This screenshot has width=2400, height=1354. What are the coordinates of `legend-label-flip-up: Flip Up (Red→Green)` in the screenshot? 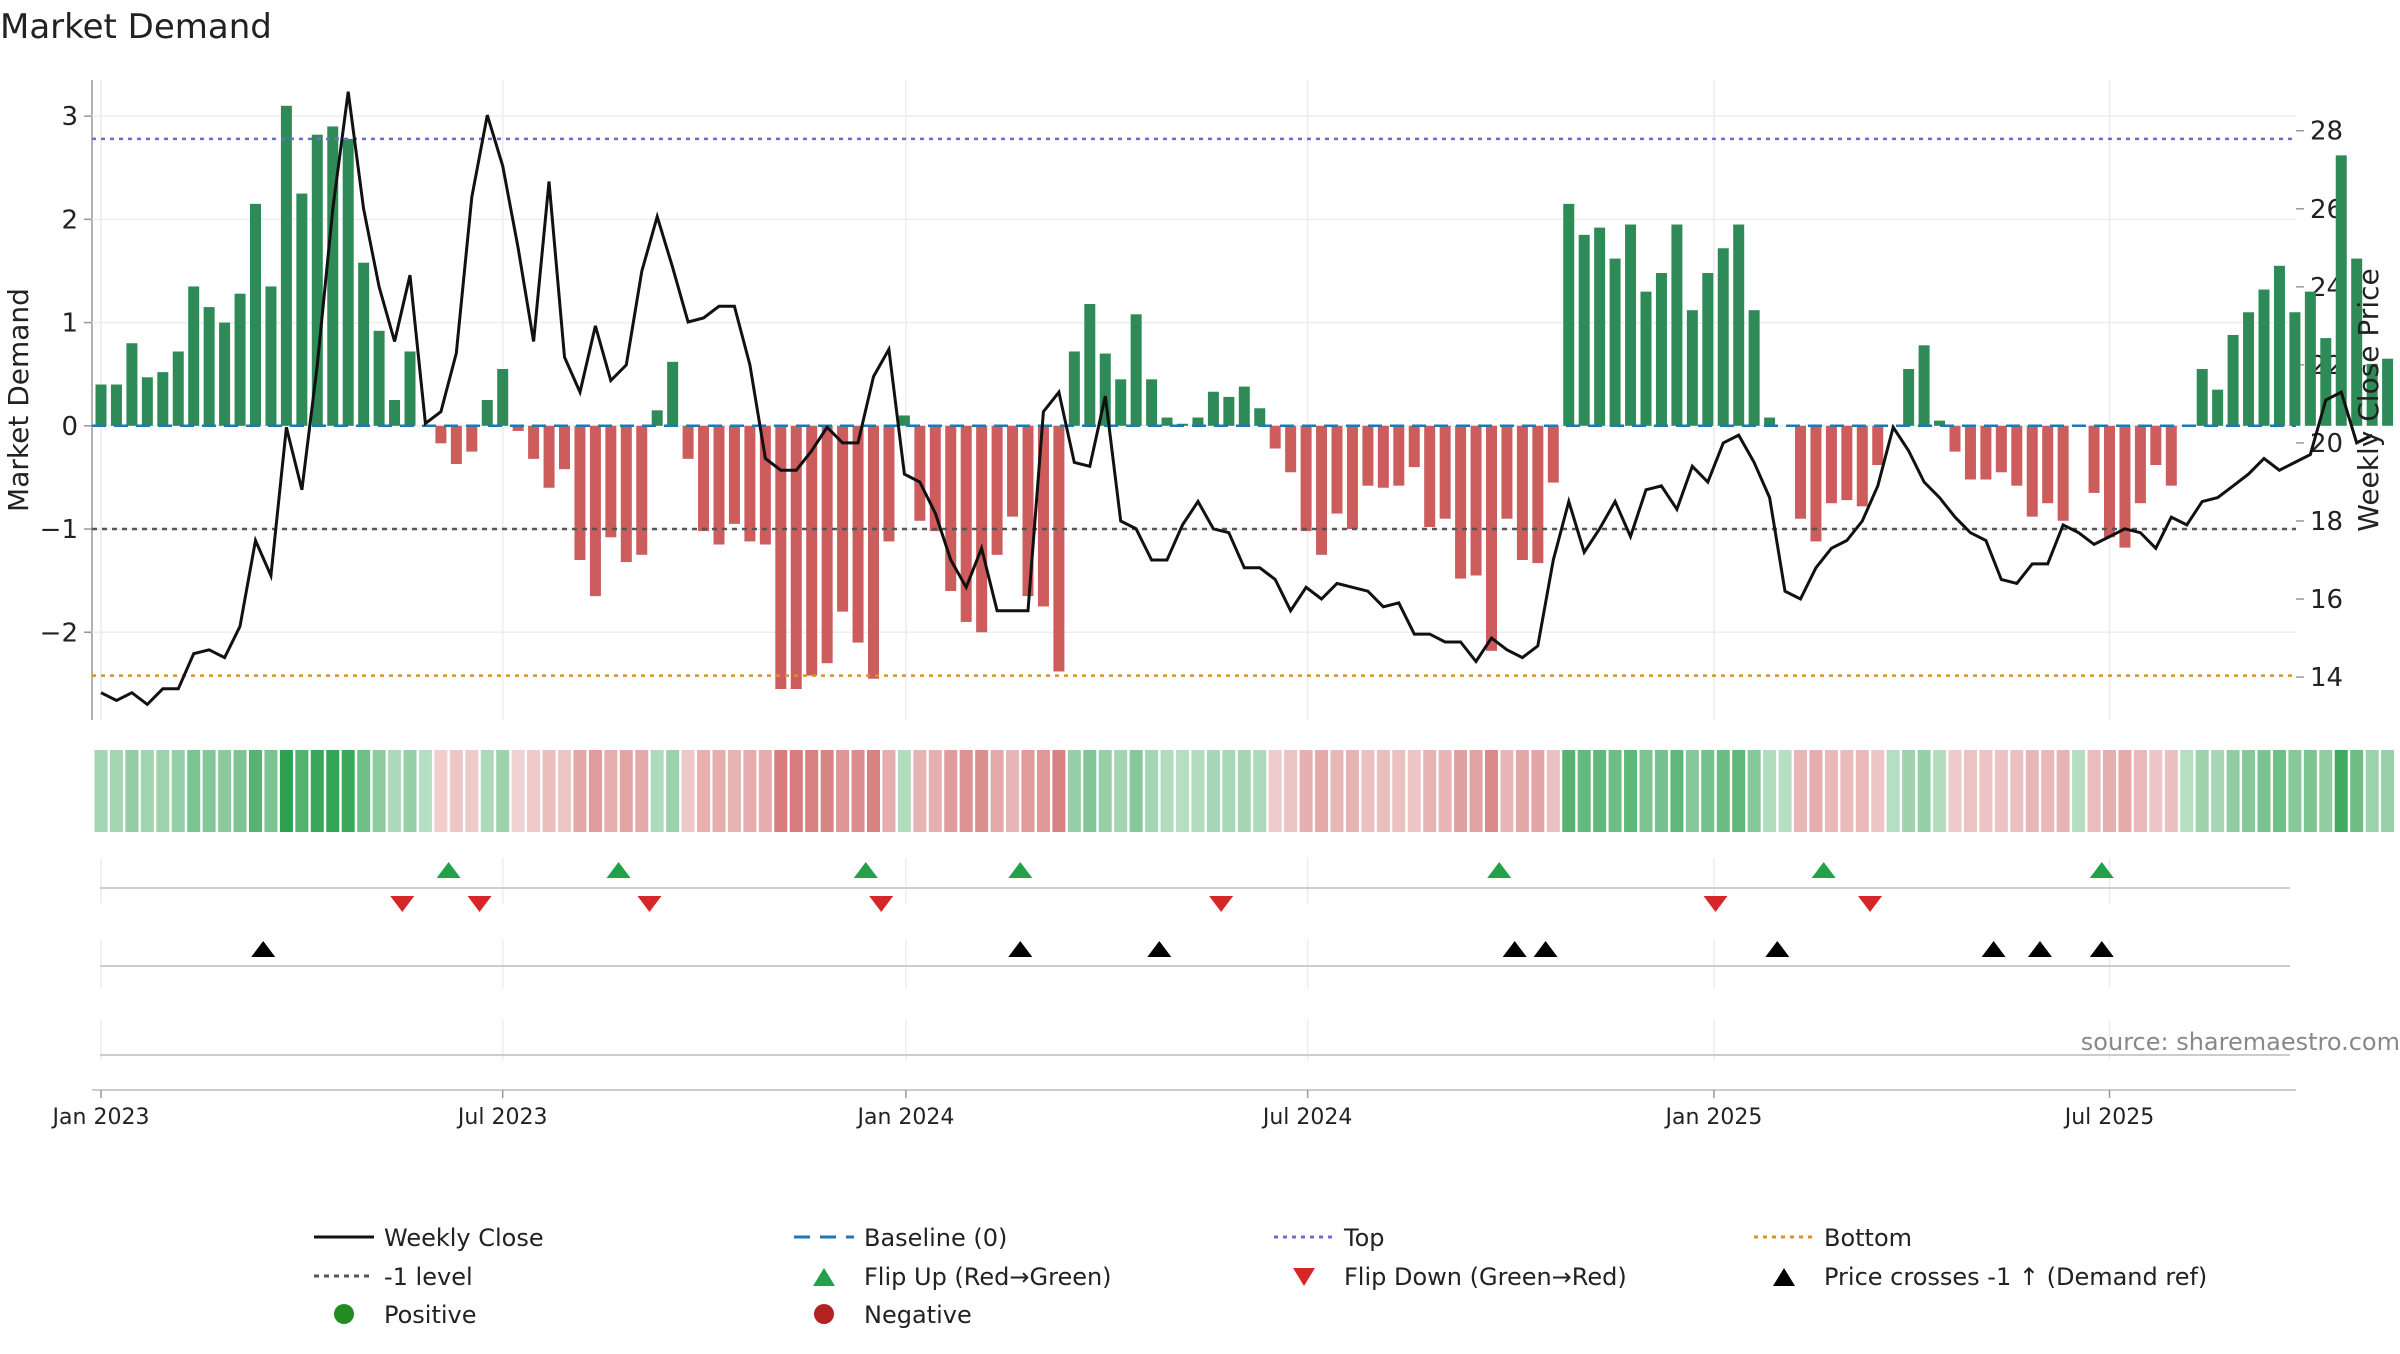 It's located at (988, 1277).